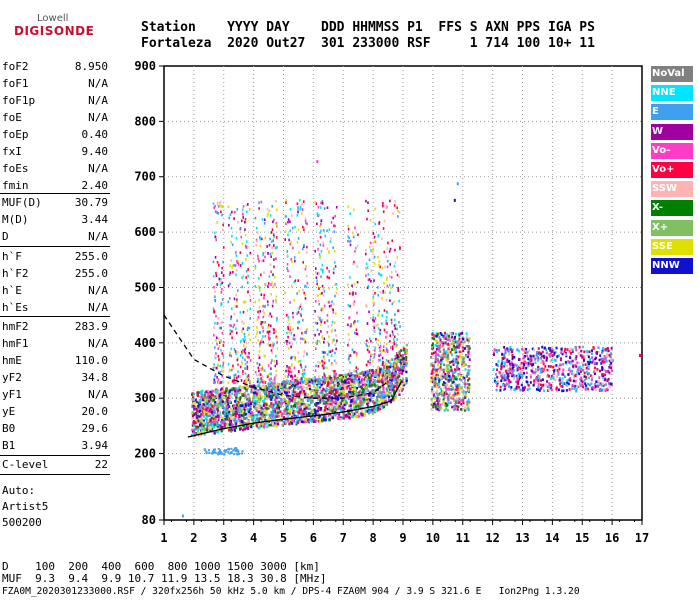  Describe the element at coordinates (98, 236) in the screenshot. I see `param-value: N/A` at that location.